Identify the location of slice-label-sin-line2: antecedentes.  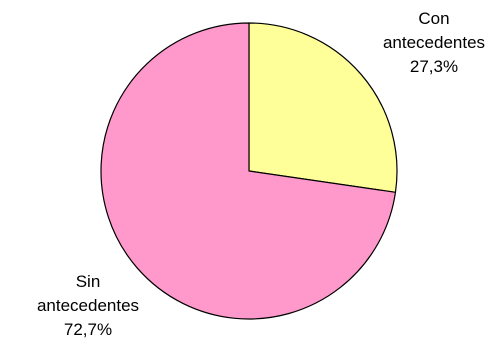
(88, 305).